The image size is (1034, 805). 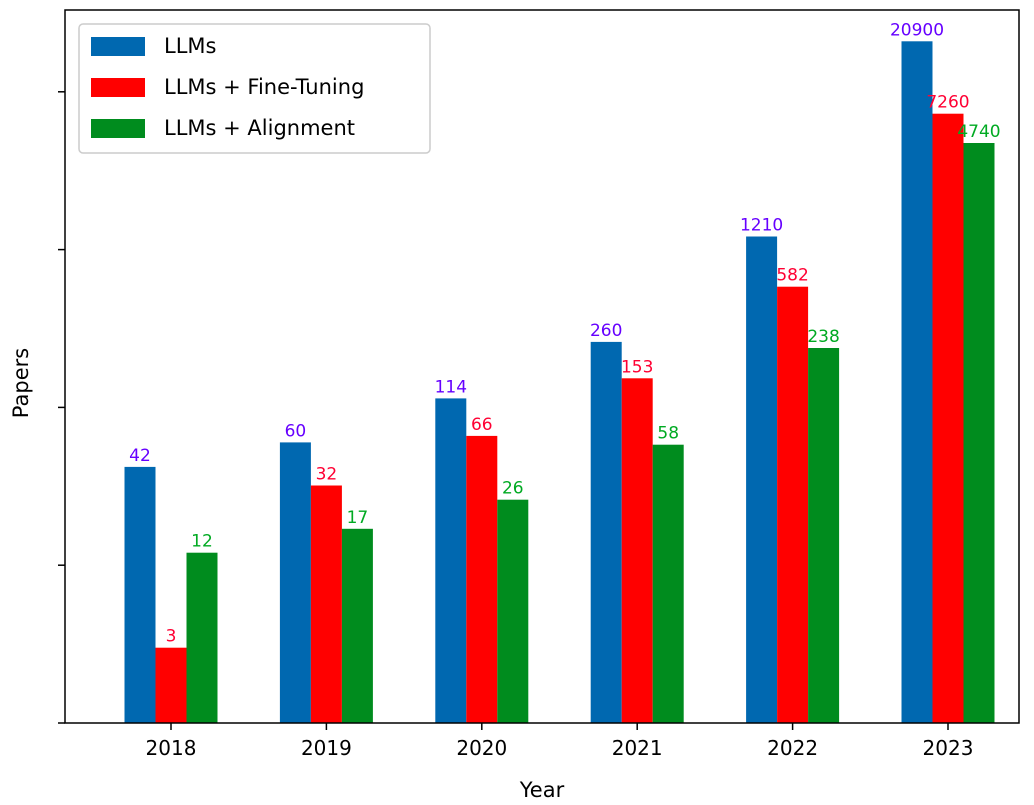 I want to click on legend: LLMs LLMs + Fine-Tuning LLMs + Alignment, so click(x=254, y=88).